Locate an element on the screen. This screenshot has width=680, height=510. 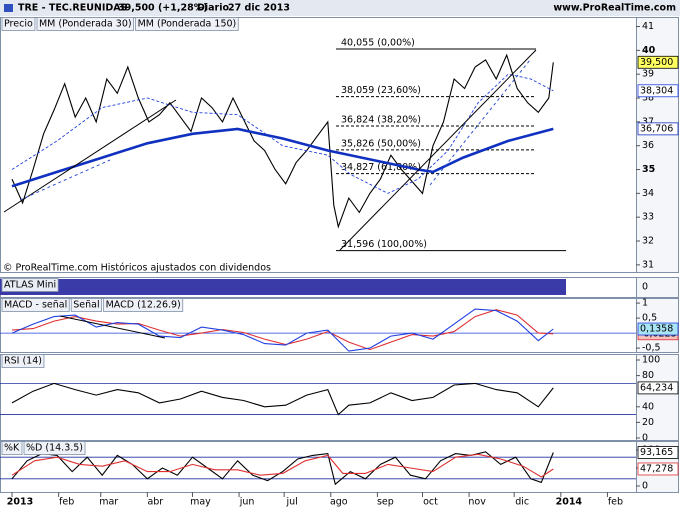
legend-entry: MM (Ponderada 150) is located at coordinates (187, 24).